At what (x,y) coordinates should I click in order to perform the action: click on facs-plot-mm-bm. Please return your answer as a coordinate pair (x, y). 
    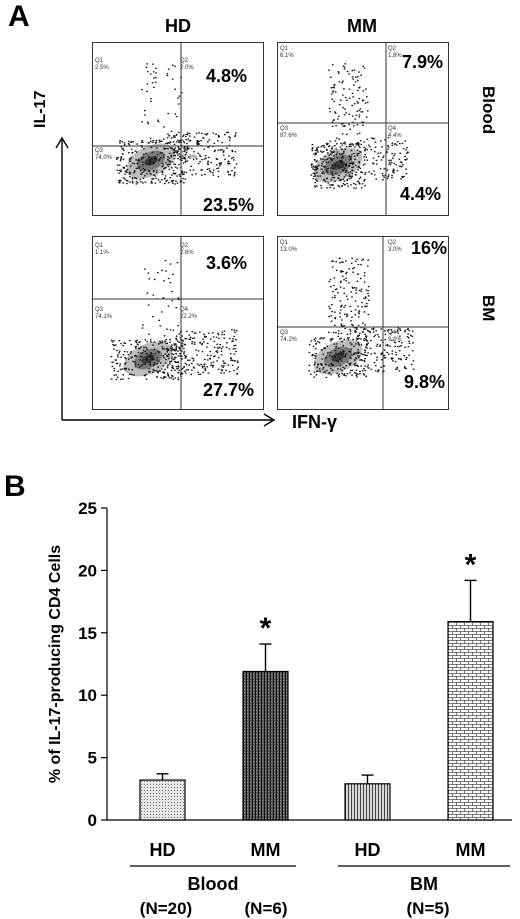
    Looking at the image, I should click on (363, 323).